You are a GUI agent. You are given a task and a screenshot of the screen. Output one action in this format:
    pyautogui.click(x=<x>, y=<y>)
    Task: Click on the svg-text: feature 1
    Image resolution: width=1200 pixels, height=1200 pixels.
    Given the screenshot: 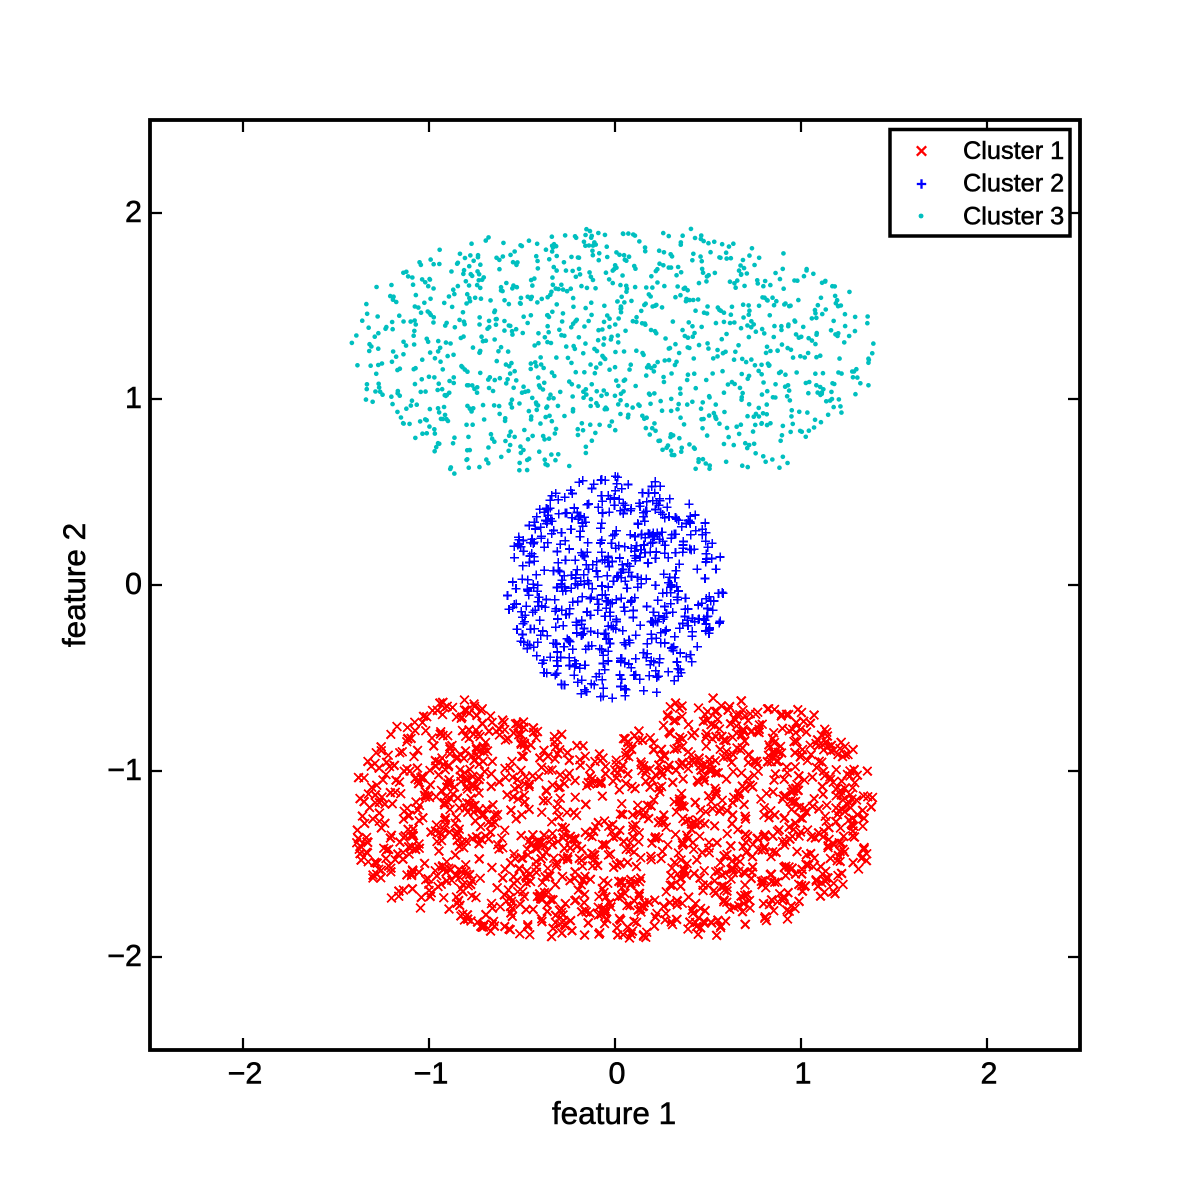 What is the action you would take?
    pyautogui.click(x=614, y=1113)
    